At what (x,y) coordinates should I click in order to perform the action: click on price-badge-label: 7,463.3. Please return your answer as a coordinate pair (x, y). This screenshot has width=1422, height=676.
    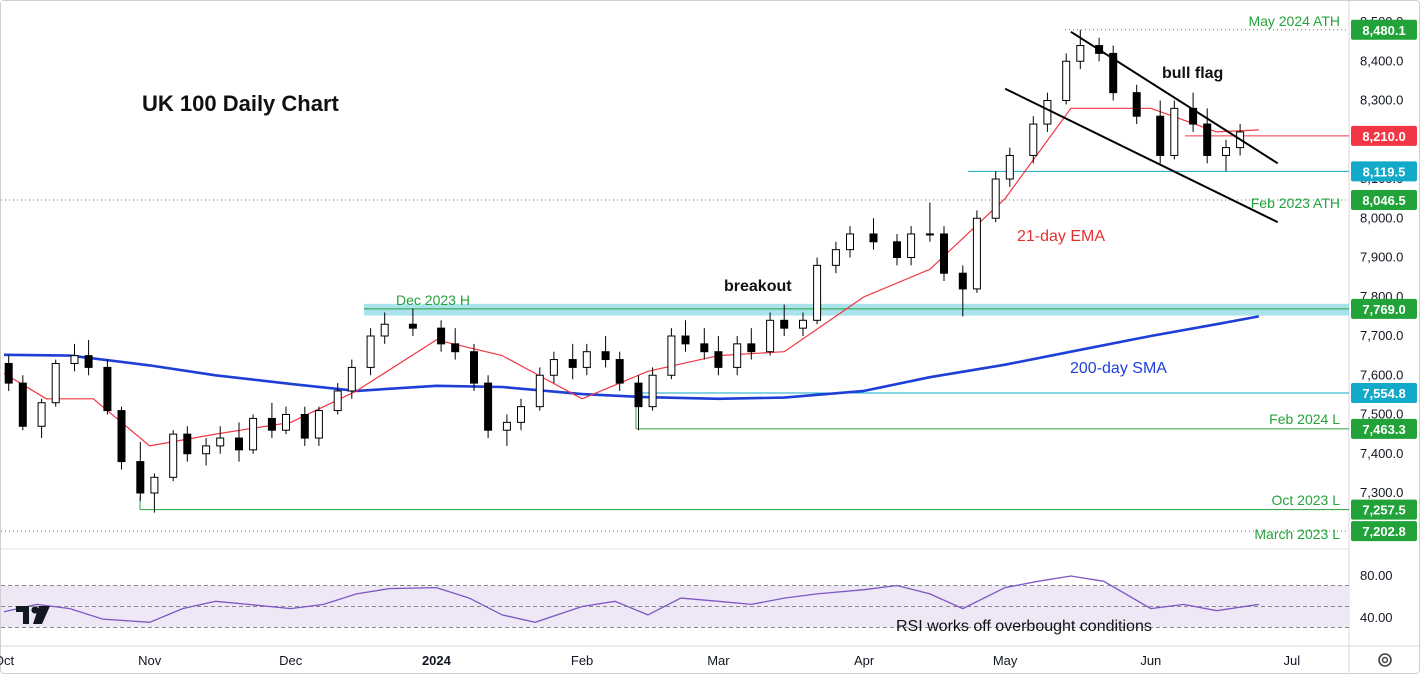
    Looking at the image, I should click on (1383, 429).